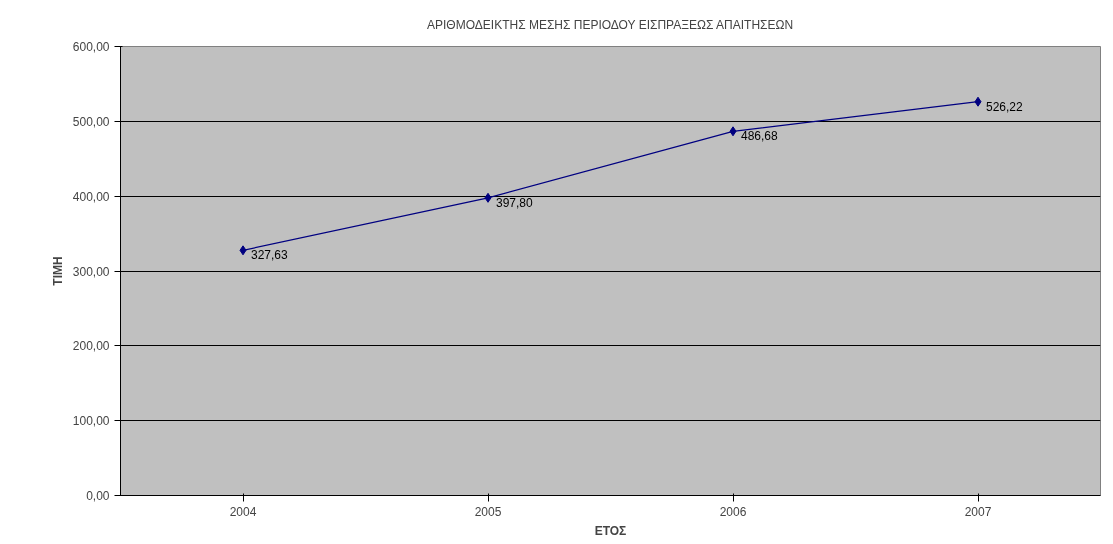 This screenshot has height=544, width=1113. What do you see at coordinates (98, 496) in the screenshot?
I see `y-tick-label: 0,00` at bounding box center [98, 496].